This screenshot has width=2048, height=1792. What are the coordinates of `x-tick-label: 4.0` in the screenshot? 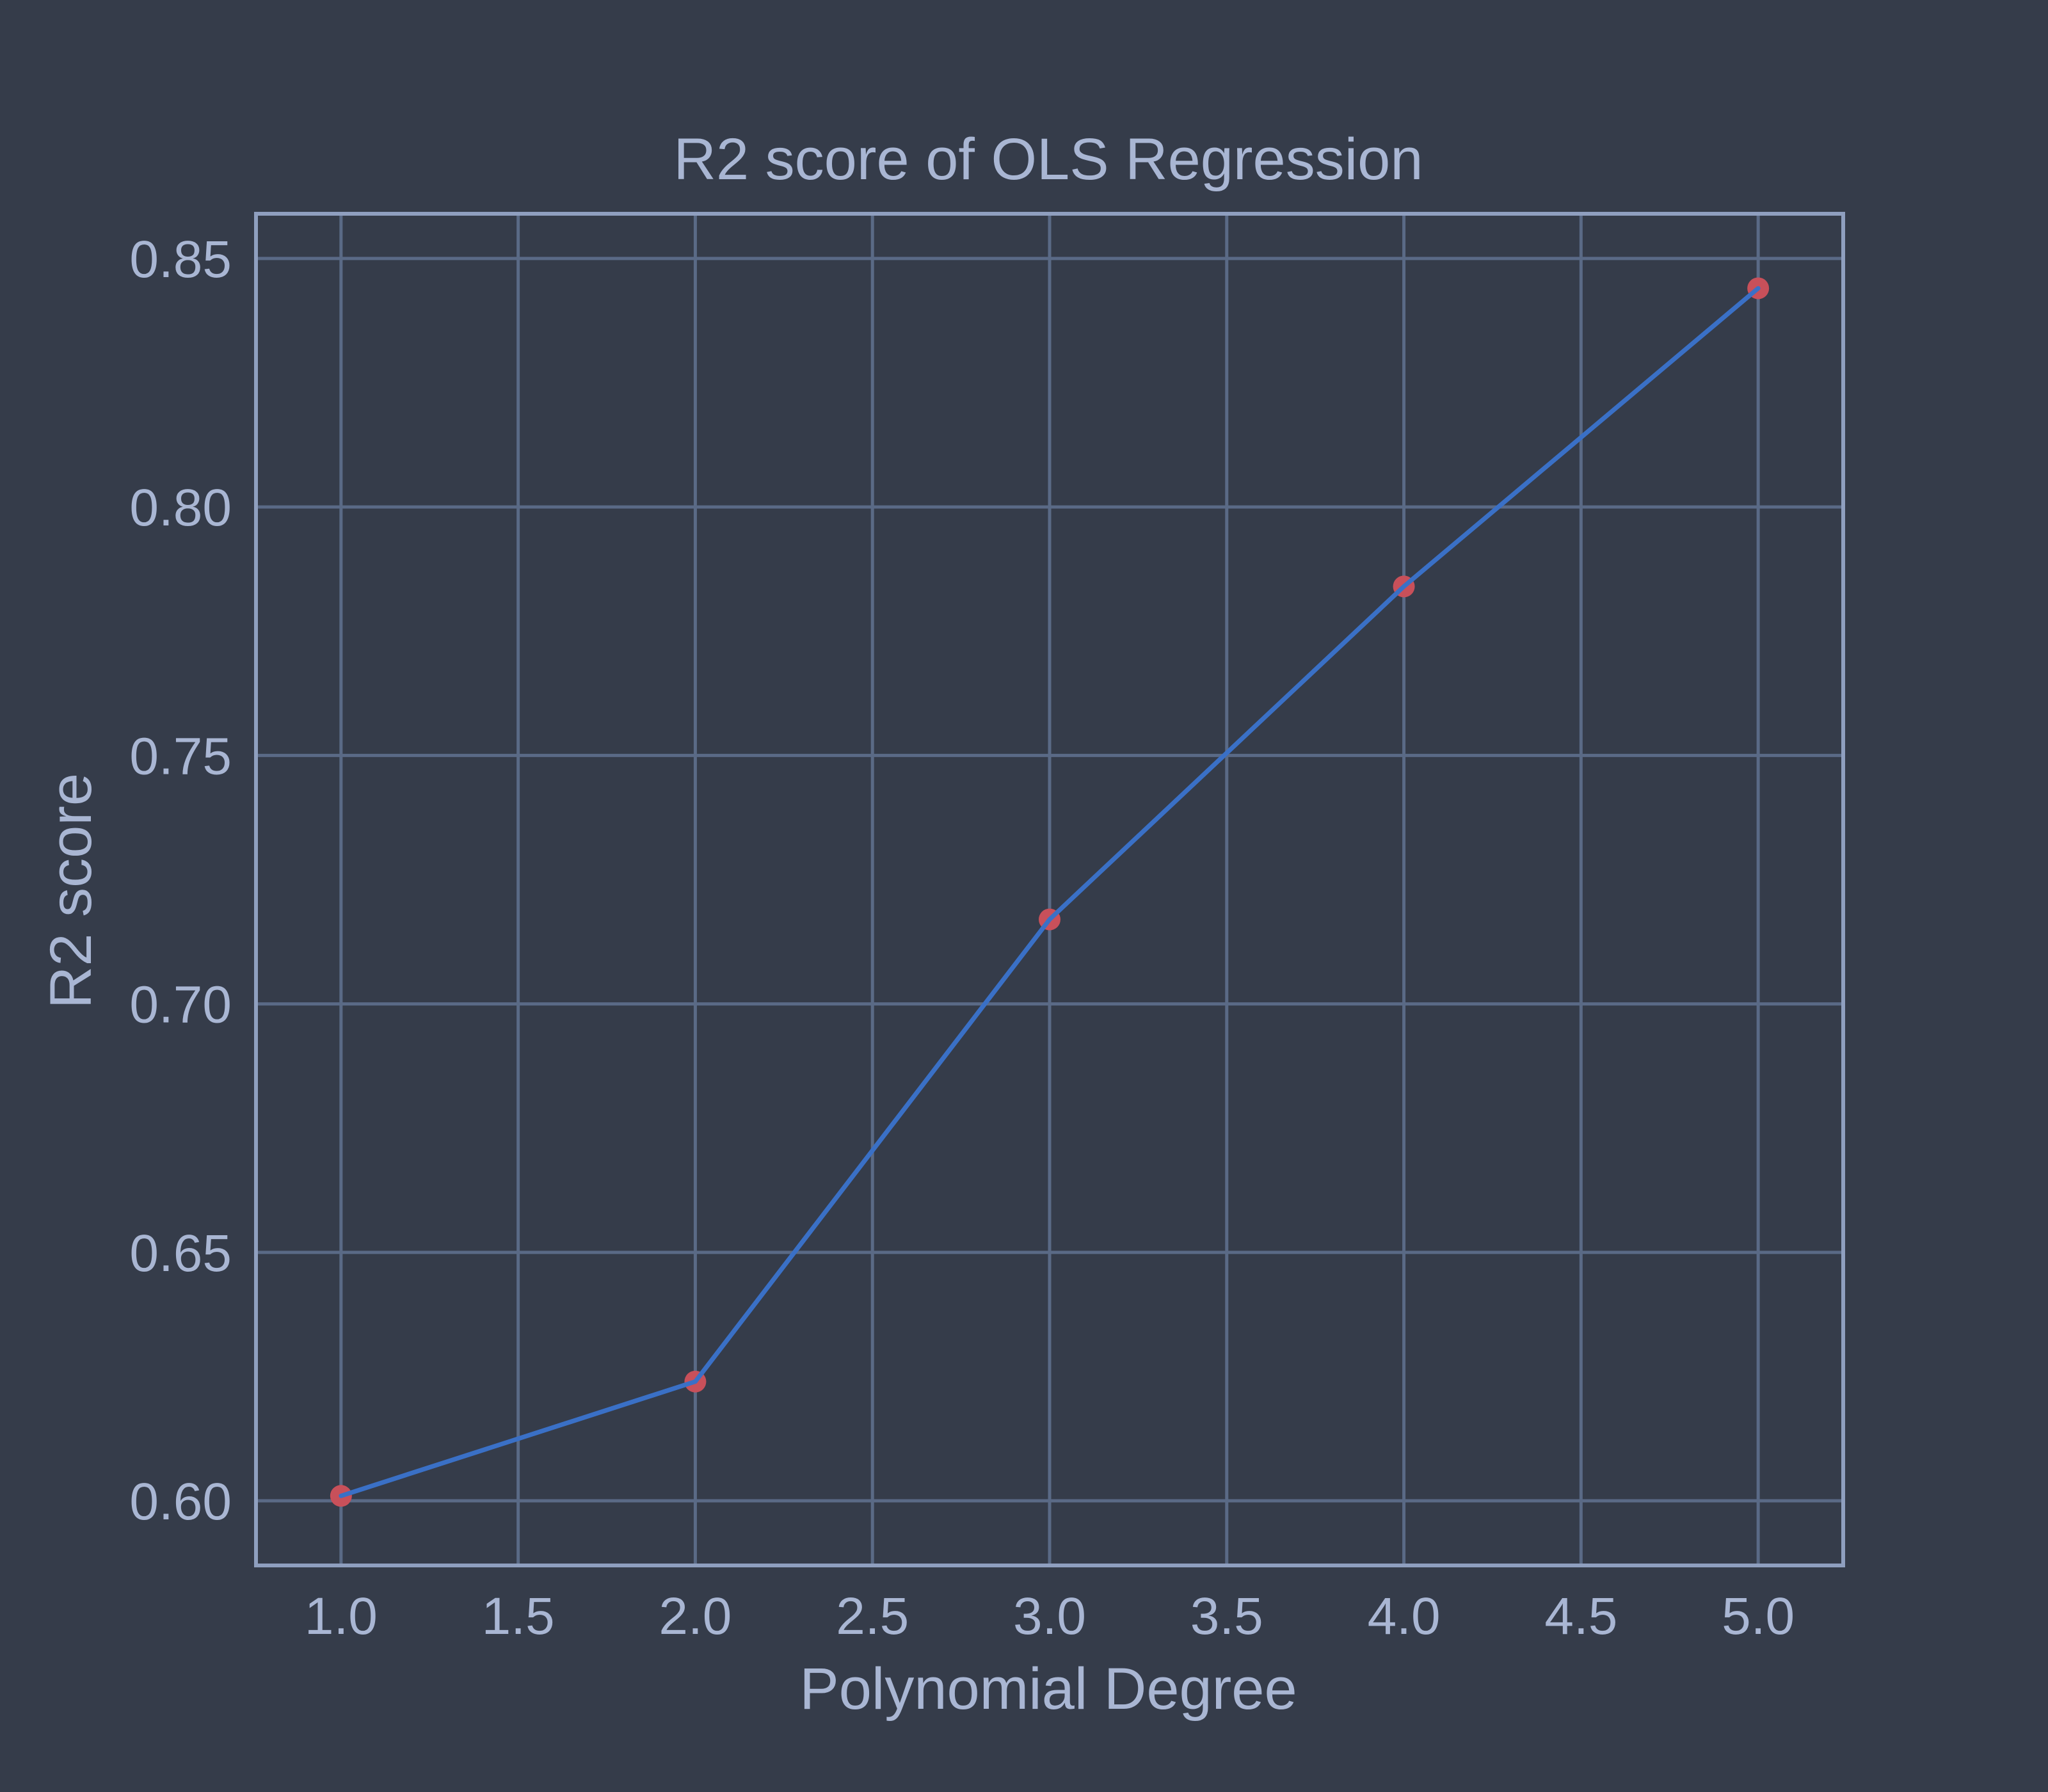 It's located at (1404, 1616).